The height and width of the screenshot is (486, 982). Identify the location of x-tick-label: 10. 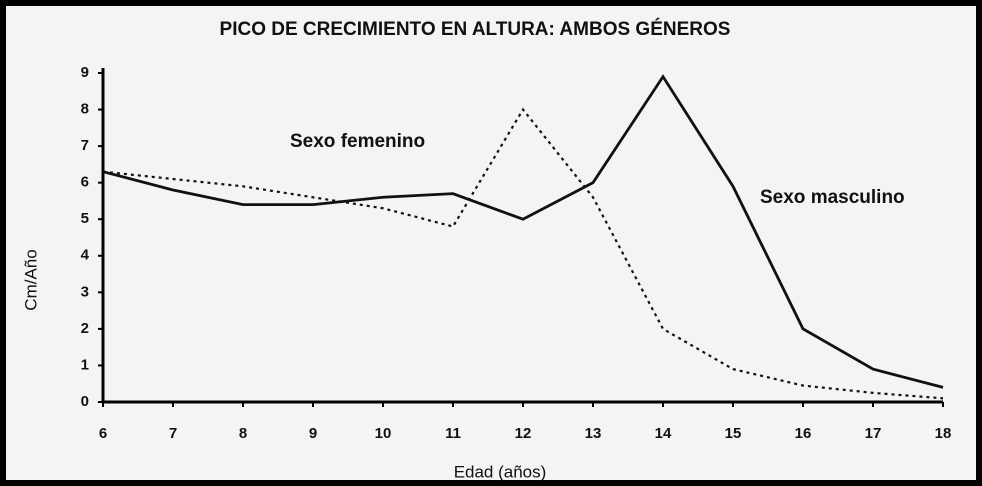
(383, 433).